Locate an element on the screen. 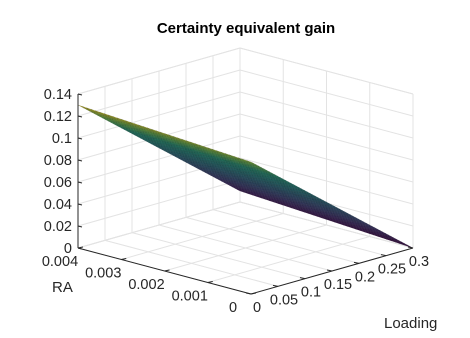  z-tick-label: 0.08 is located at coordinates (58, 161).